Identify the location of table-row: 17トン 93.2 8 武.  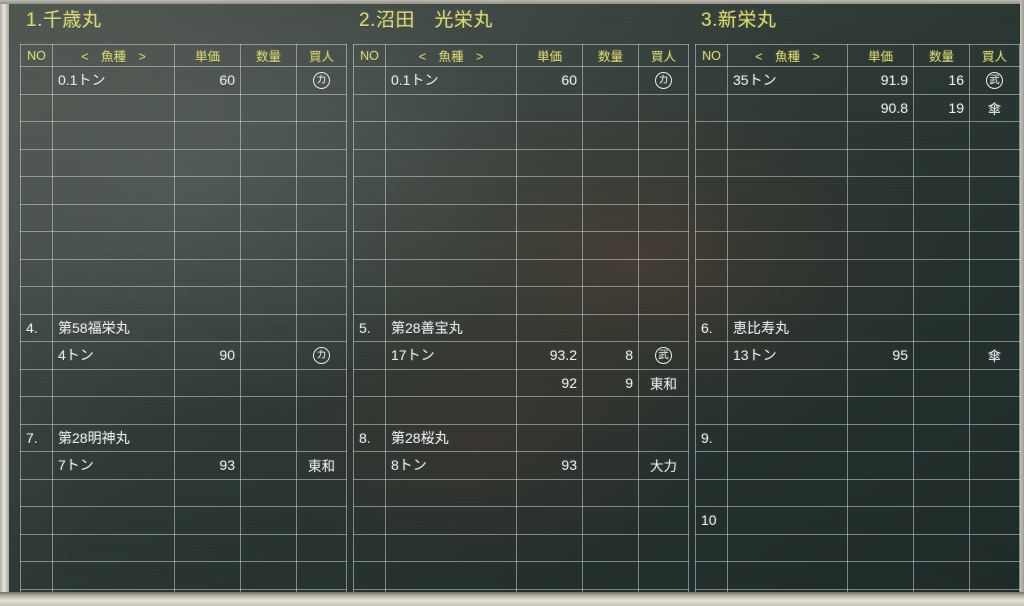
(521, 355).